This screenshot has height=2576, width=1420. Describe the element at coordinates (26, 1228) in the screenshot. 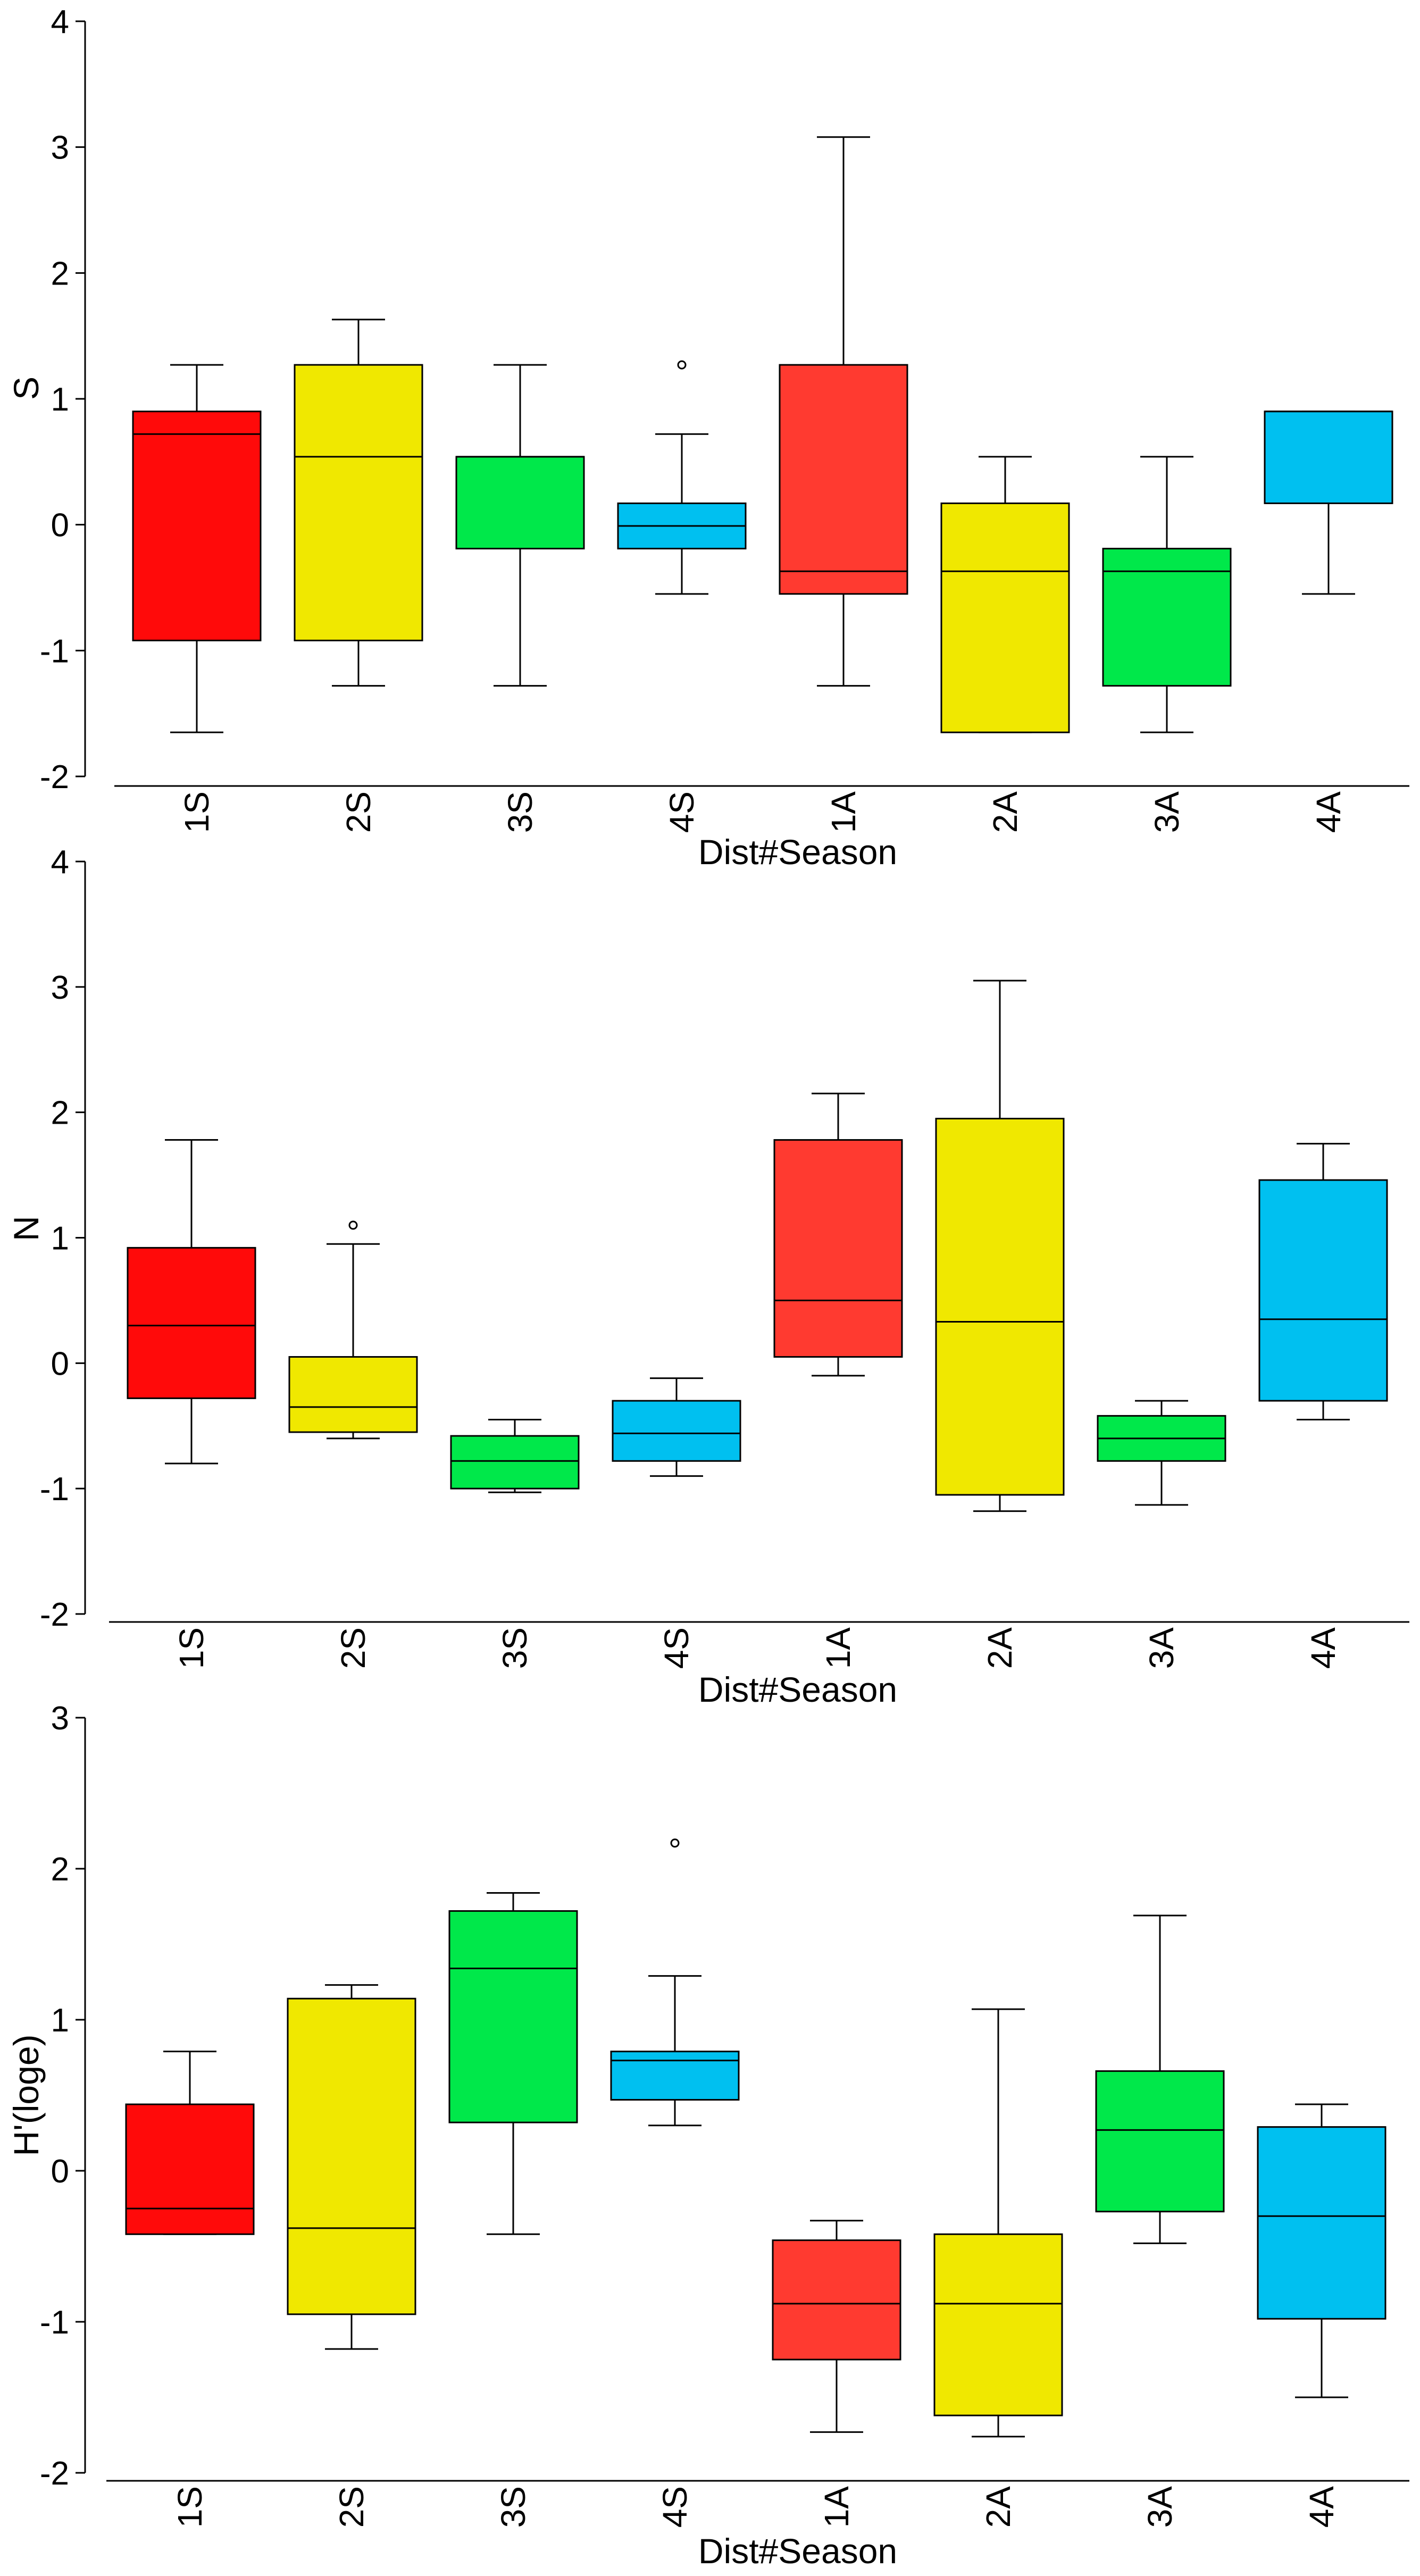

I see `panel-n-ylabel: N` at that location.